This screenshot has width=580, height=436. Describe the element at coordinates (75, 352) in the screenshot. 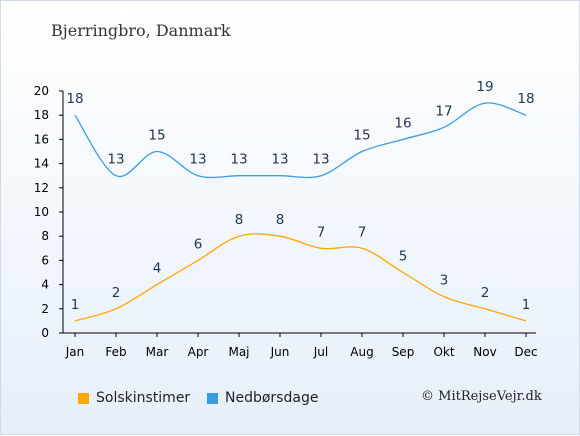

I see `x-tick-label: Jan` at that location.